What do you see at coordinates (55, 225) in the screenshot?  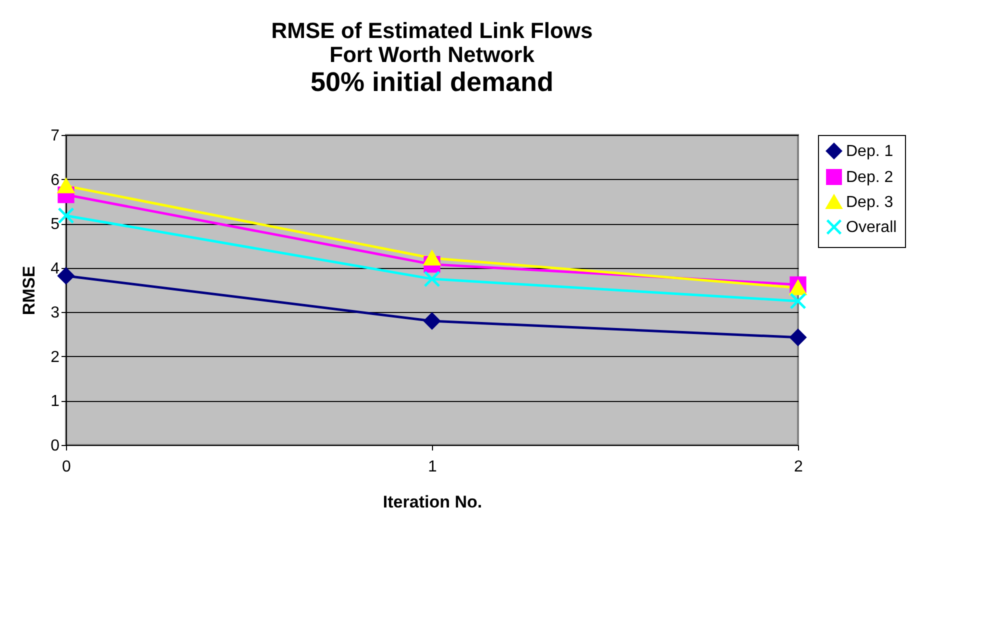 I see `y-tick-label: 5` at bounding box center [55, 225].